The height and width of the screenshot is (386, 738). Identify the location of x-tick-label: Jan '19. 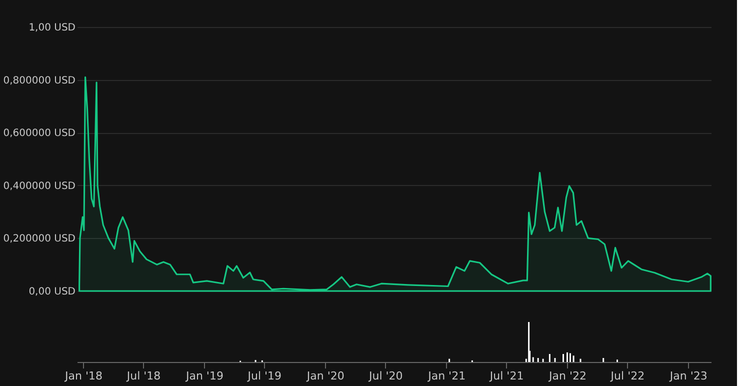
(204, 376).